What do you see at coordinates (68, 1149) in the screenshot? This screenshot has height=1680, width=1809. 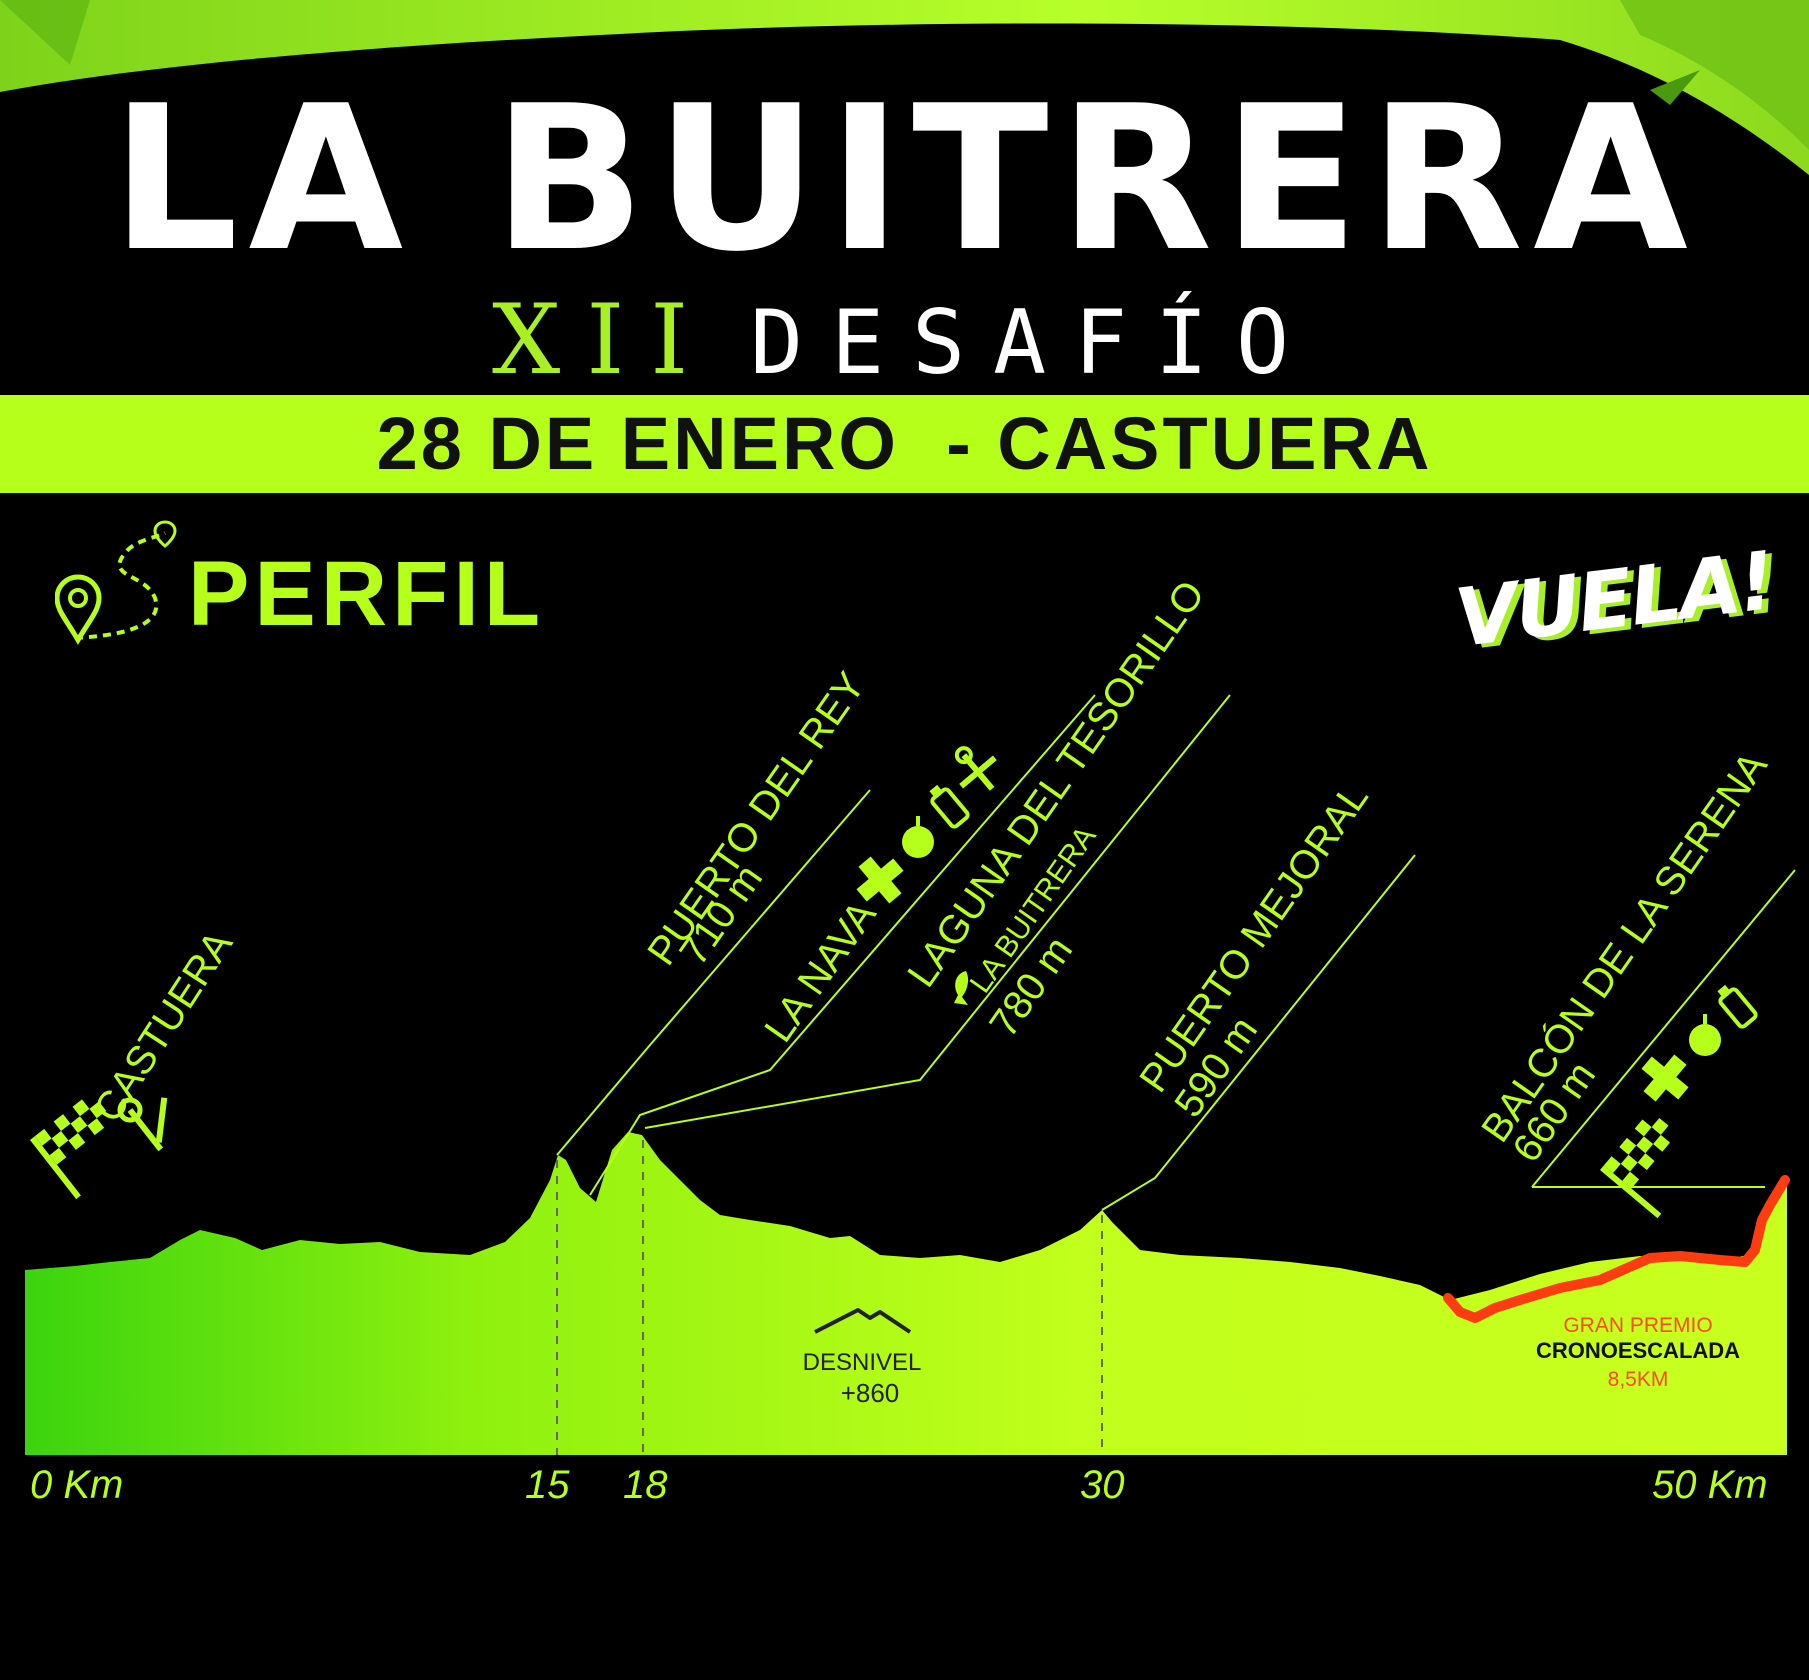 I see `start-checkered-flag-icon` at bounding box center [68, 1149].